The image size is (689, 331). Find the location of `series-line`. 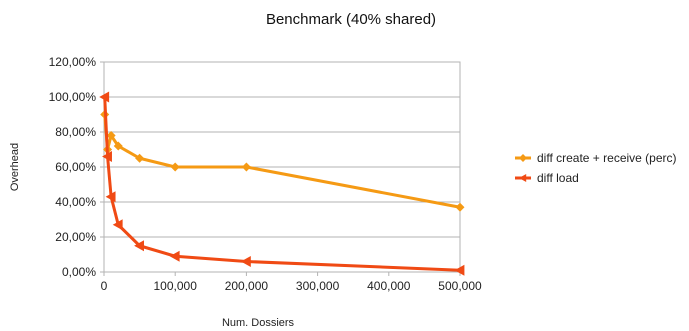

series-line is located at coordinates (282, 161).